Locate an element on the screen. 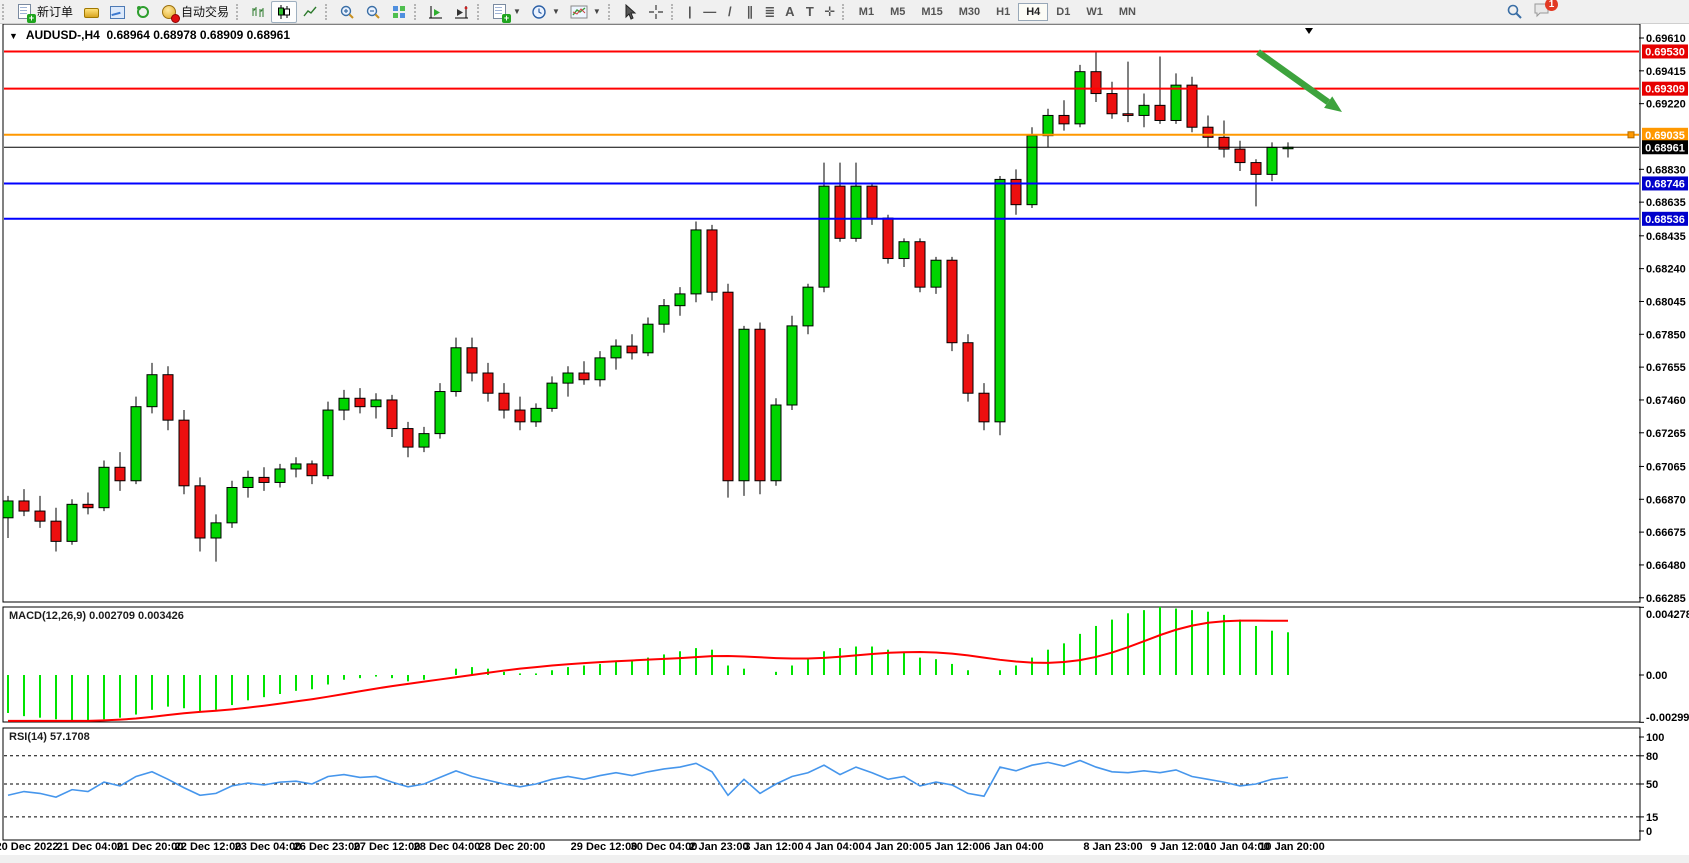 This screenshot has width=1689, height=863. zoom-out-icon is located at coordinates (373, 12).